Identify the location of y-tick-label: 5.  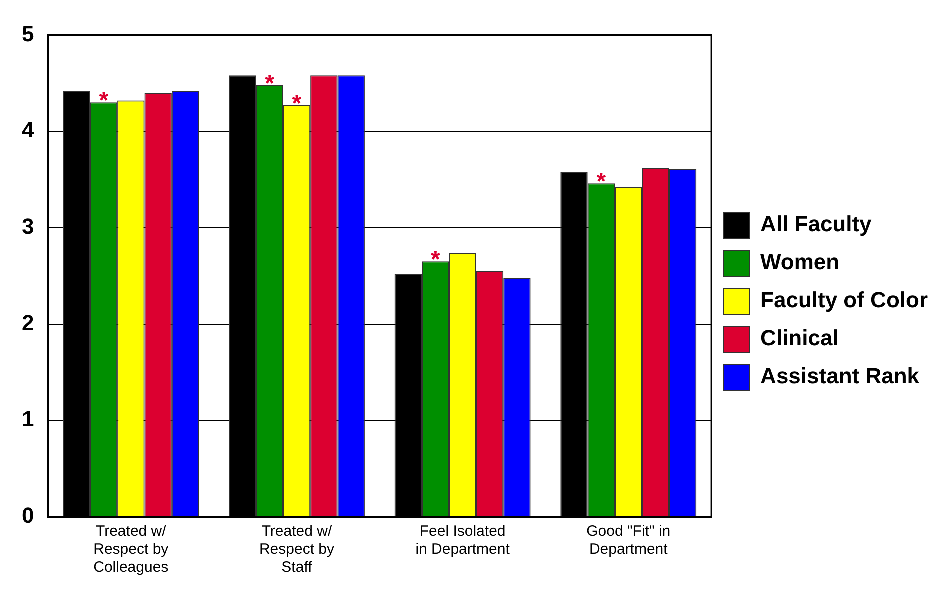
(28, 33).